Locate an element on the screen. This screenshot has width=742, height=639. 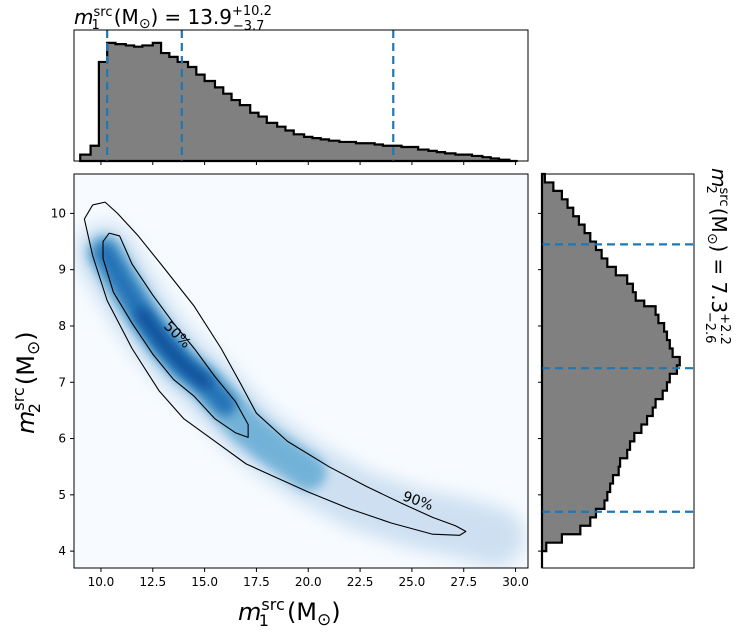
y-tick-label: 10 is located at coordinates (58, 213).